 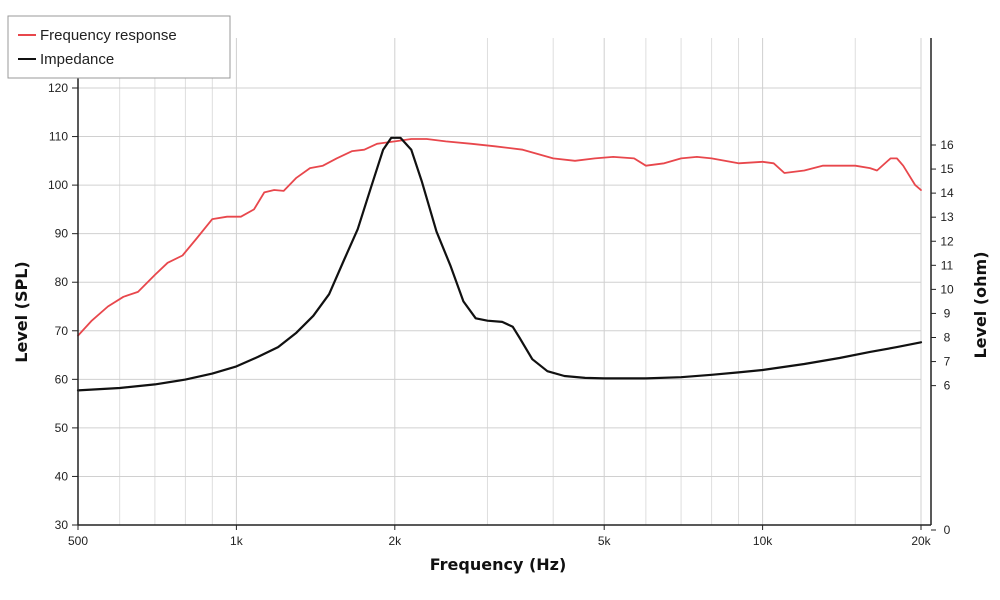 I want to click on y-left-tick-label: 80, so click(x=62, y=282).